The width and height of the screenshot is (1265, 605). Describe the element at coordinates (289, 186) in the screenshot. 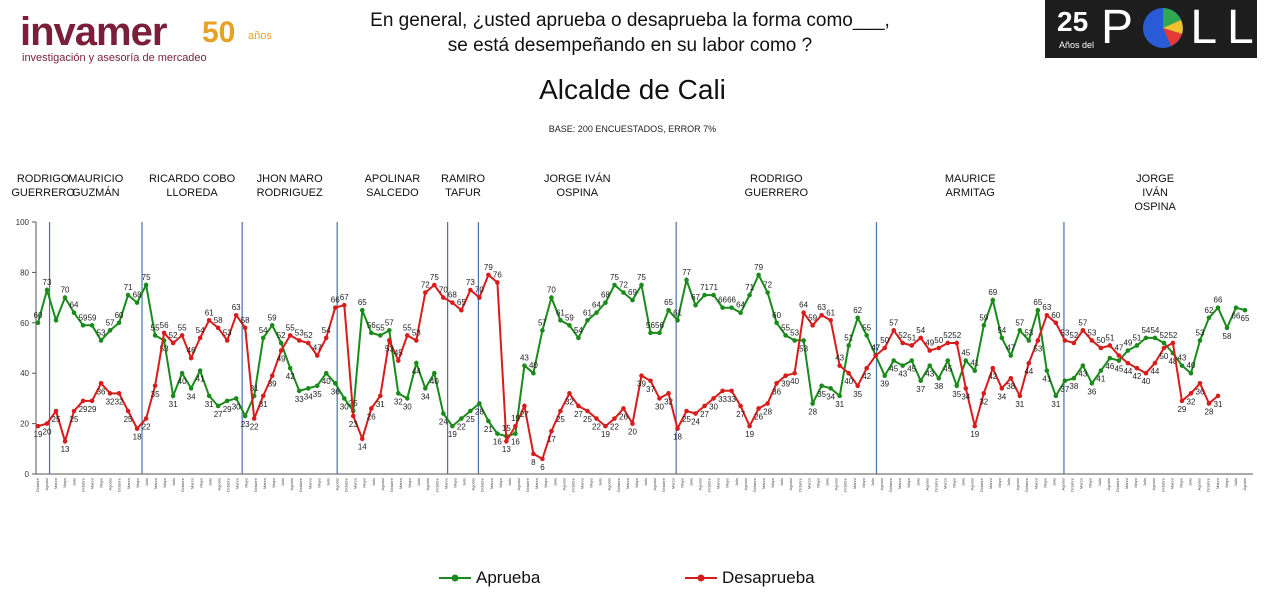

I see `period-label: JHON MARO RODRIGUEZ` at that location.